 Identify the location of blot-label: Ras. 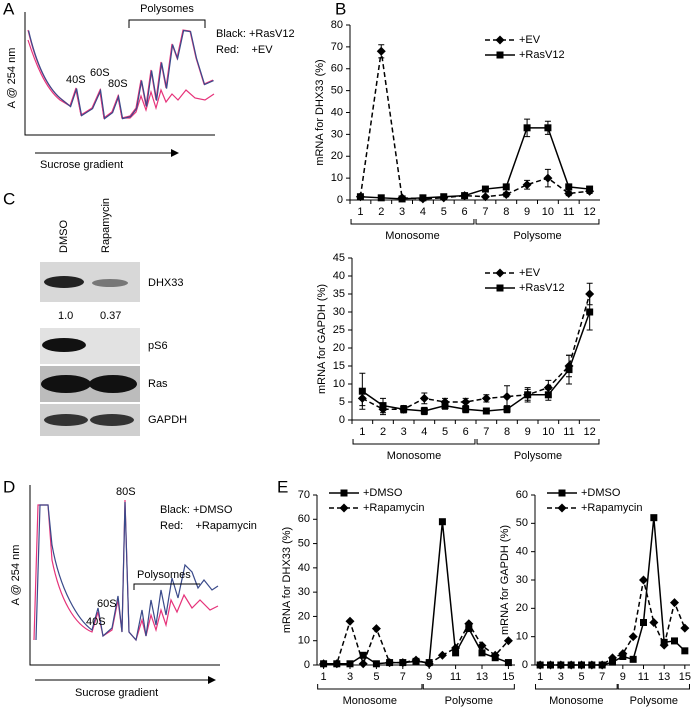
(158, 384).